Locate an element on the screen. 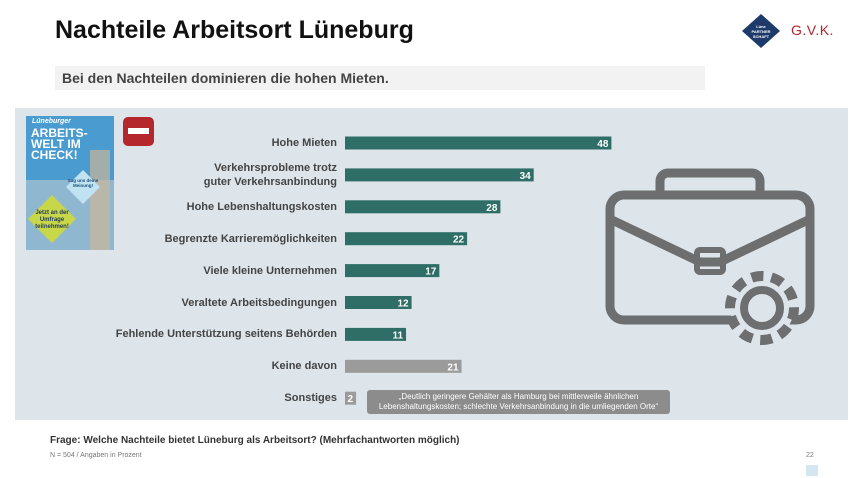 Image resolution: width=850 pixels, height=478 pixels. category-label: Viele kleine Unternehmen is located at coordinates (270, 270).